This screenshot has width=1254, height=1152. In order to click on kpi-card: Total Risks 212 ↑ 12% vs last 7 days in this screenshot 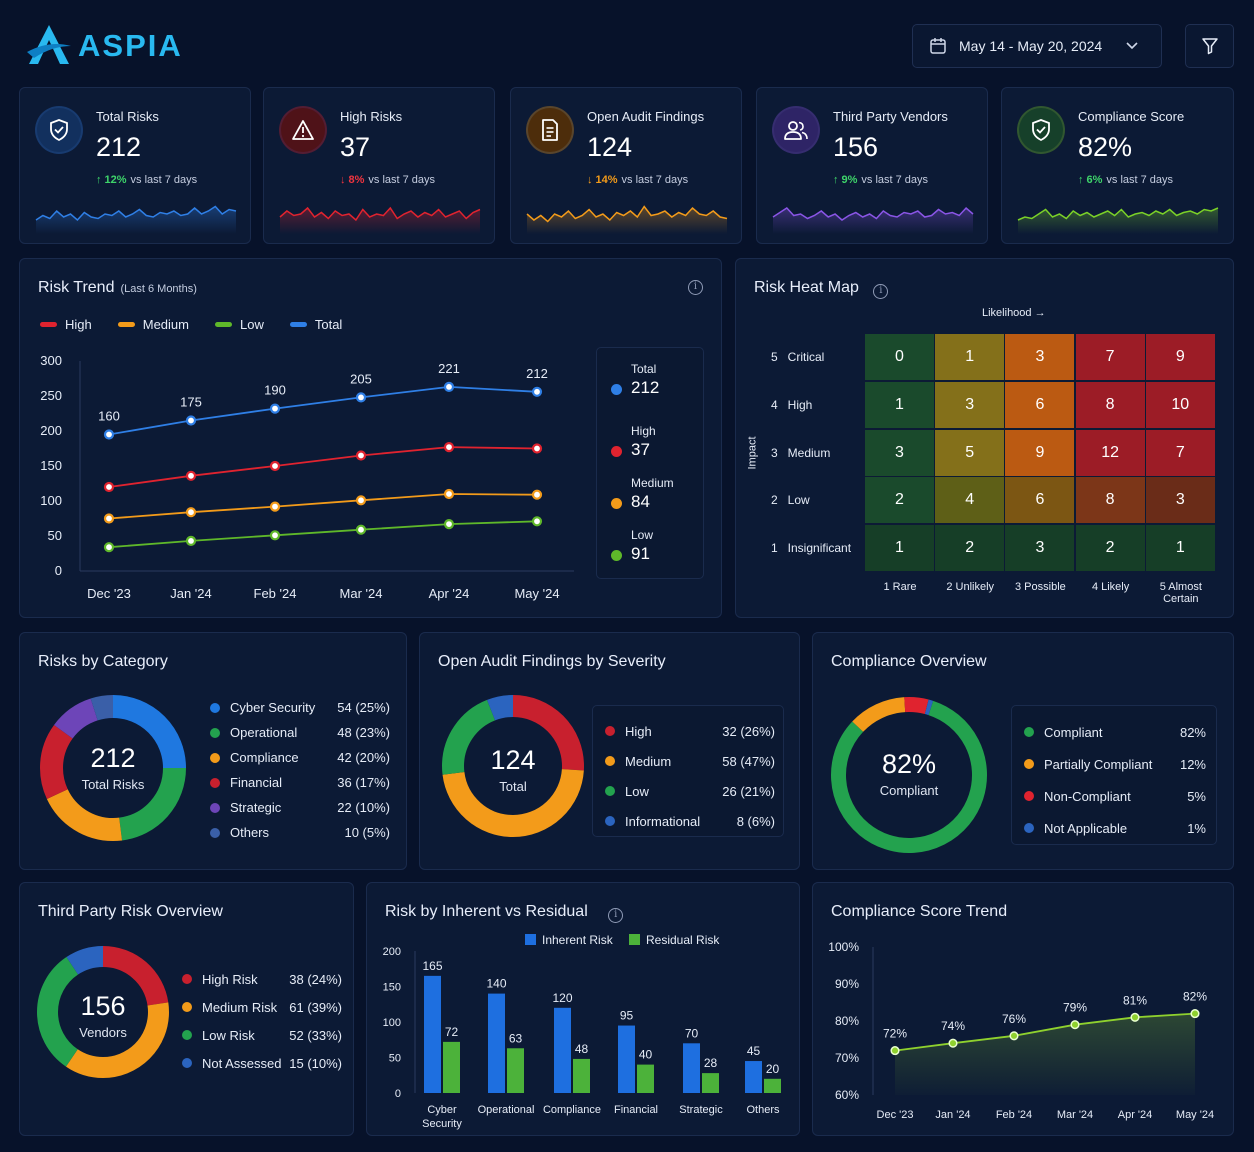, I will do `click(135, 165)`.